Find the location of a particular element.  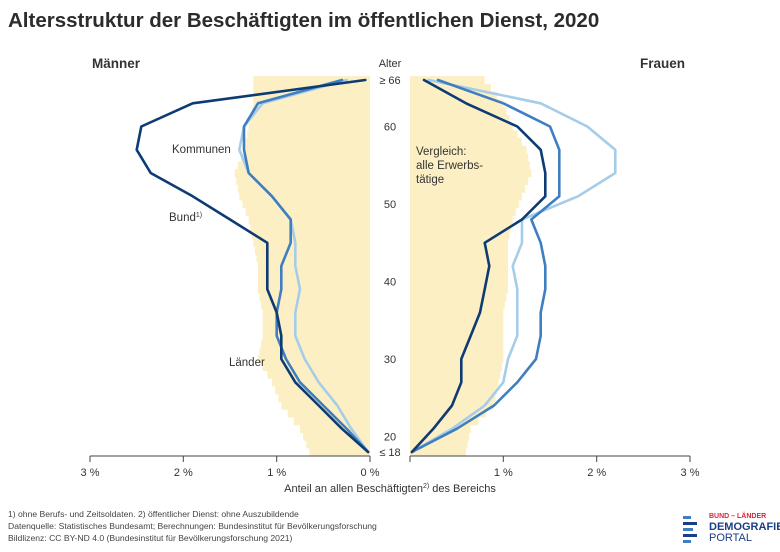

logo-text: BUND – LÄNDER DEMOGRAFIE PORTAL is located at coordinates (744, 527).